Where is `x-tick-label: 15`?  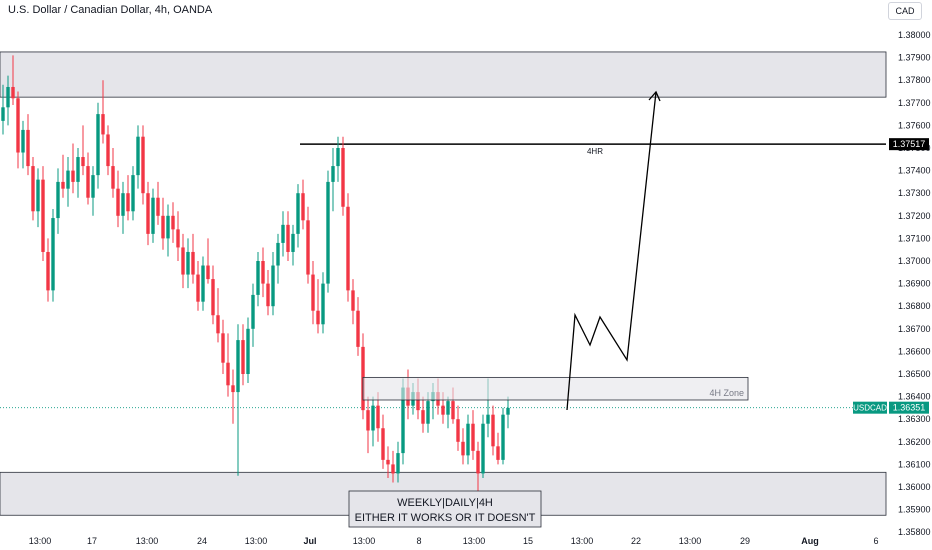 x-tick-label: 15 is located at coordinates (528, 541).